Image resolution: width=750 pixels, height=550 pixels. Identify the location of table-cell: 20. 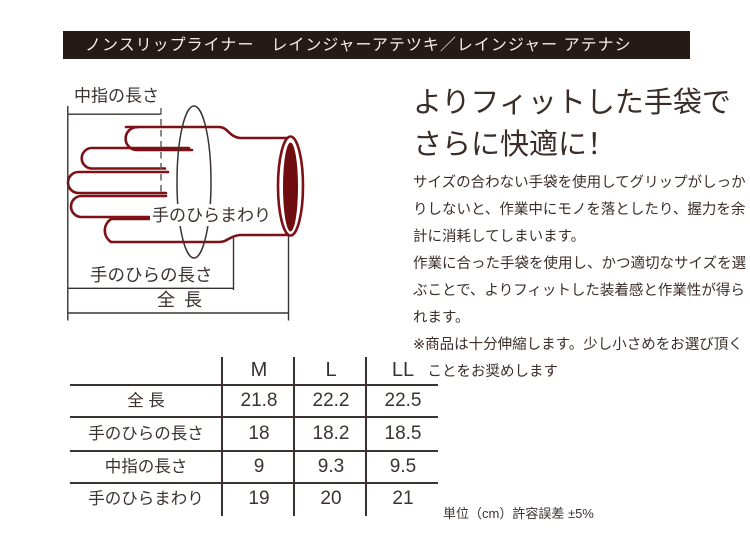
(331, 498).